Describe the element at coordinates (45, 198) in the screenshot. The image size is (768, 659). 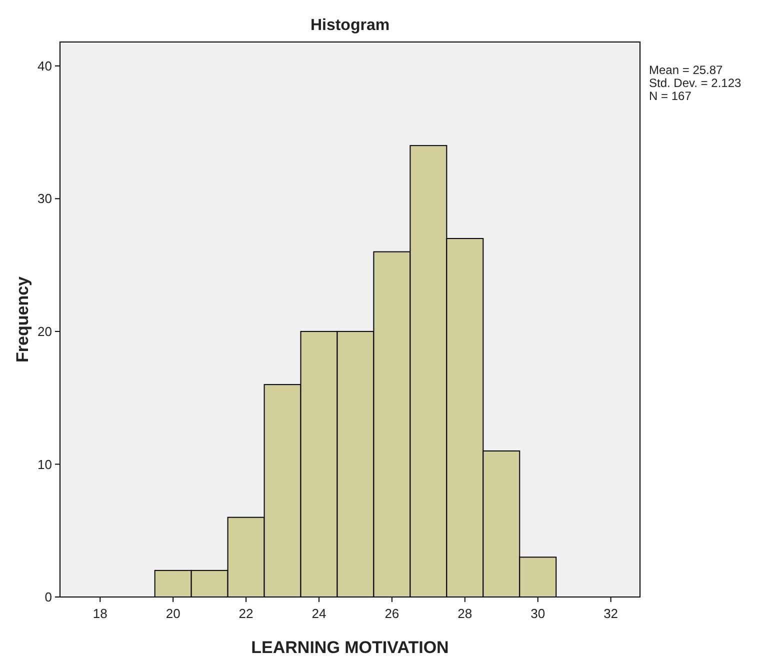
I see `y-tick-label: 30` at that location.